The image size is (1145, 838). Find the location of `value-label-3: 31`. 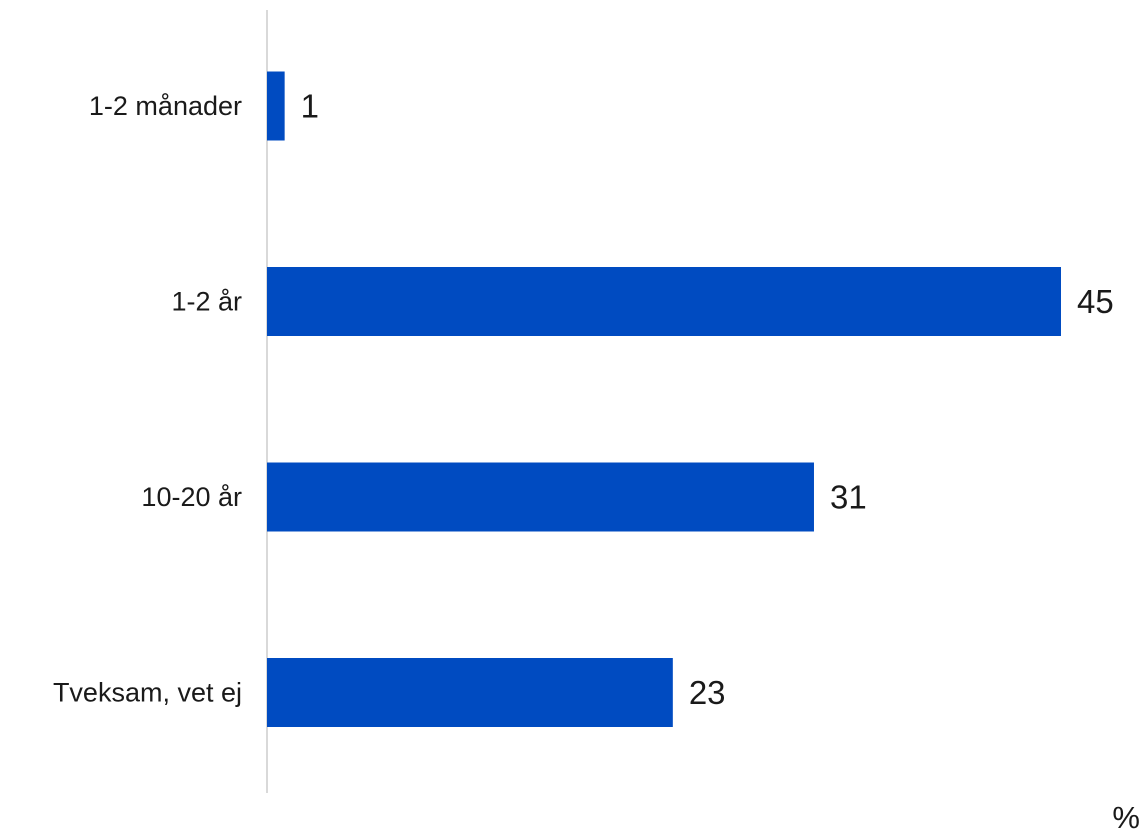

value-label-3: 31 is located at coordinates (848, 497).